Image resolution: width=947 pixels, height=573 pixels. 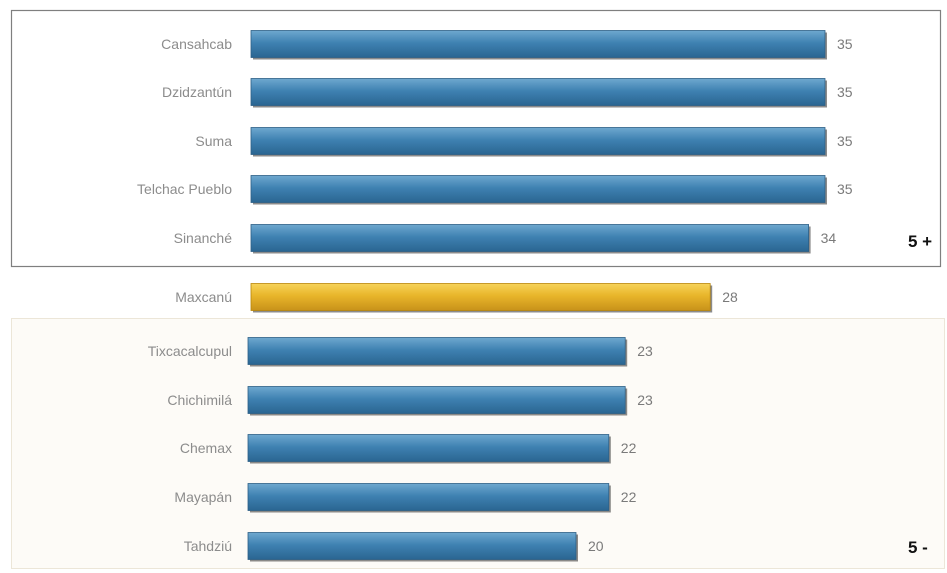 I want to click on value-label: 20, so click(x=596, y=546).